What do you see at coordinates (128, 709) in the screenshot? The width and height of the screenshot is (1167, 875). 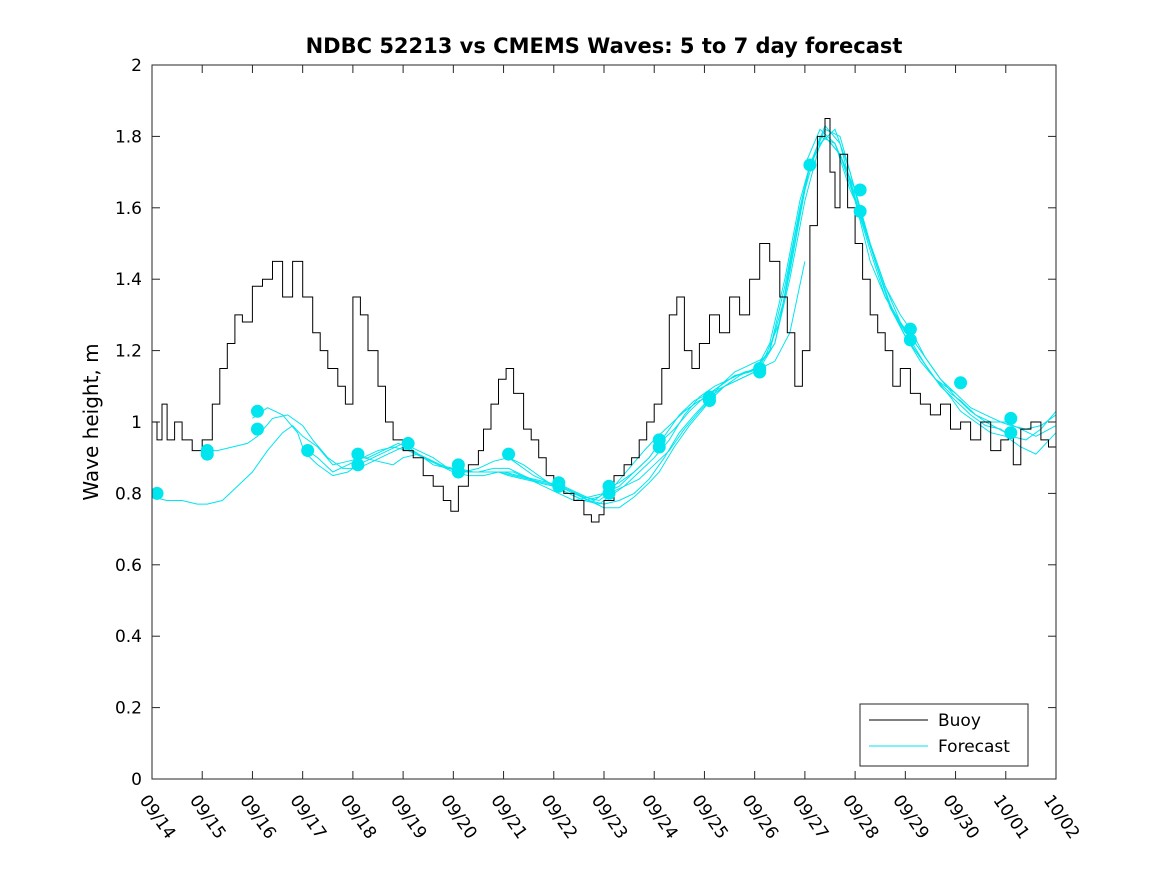 I see `y-tick-label: 0.2` at bounding box center [128, 709].